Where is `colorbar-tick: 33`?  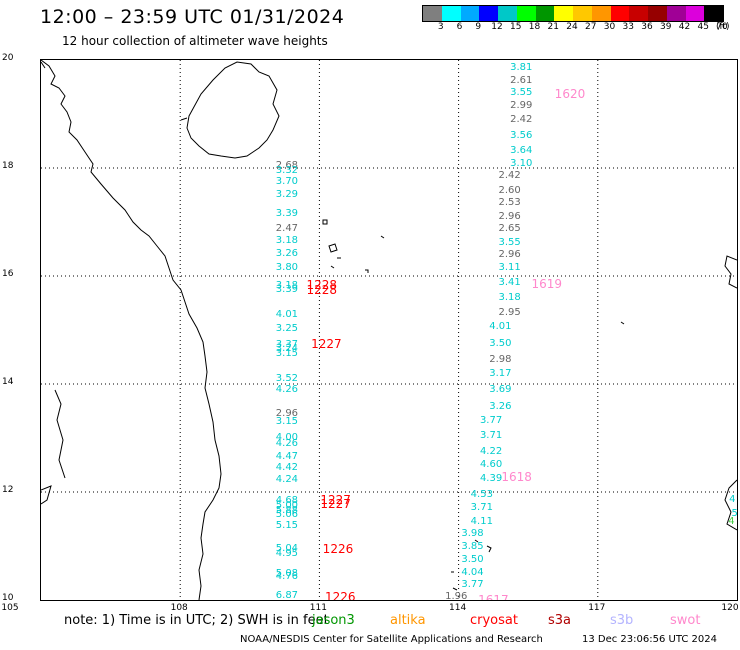
colorbar-tick: 33 is located at coordinates (628, 27).